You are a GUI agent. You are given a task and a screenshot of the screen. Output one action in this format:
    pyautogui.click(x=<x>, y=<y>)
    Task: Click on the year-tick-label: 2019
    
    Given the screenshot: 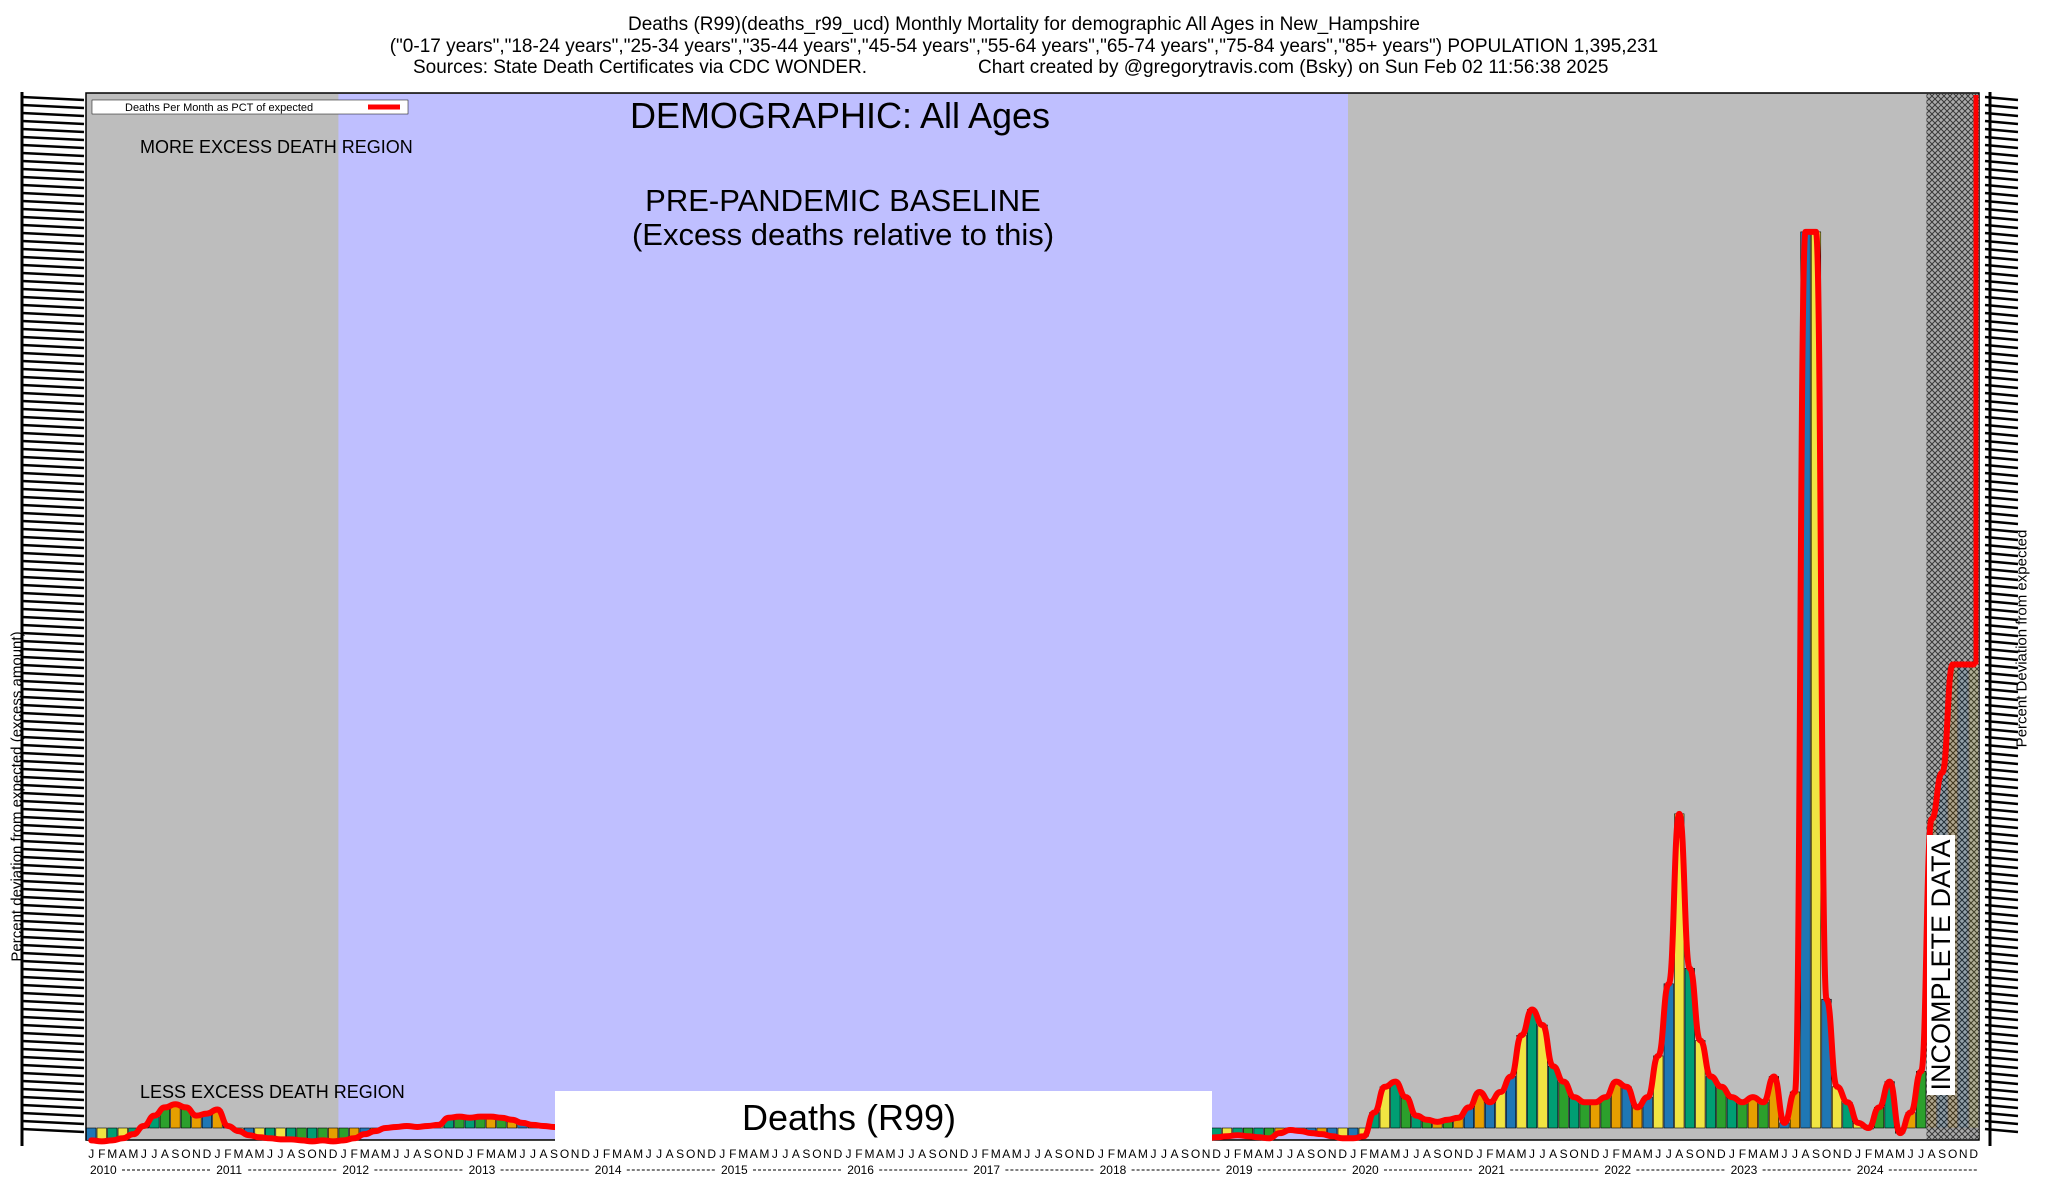 What is the action you would take?
    pyautogui.click(x=1239, y=1170)
    